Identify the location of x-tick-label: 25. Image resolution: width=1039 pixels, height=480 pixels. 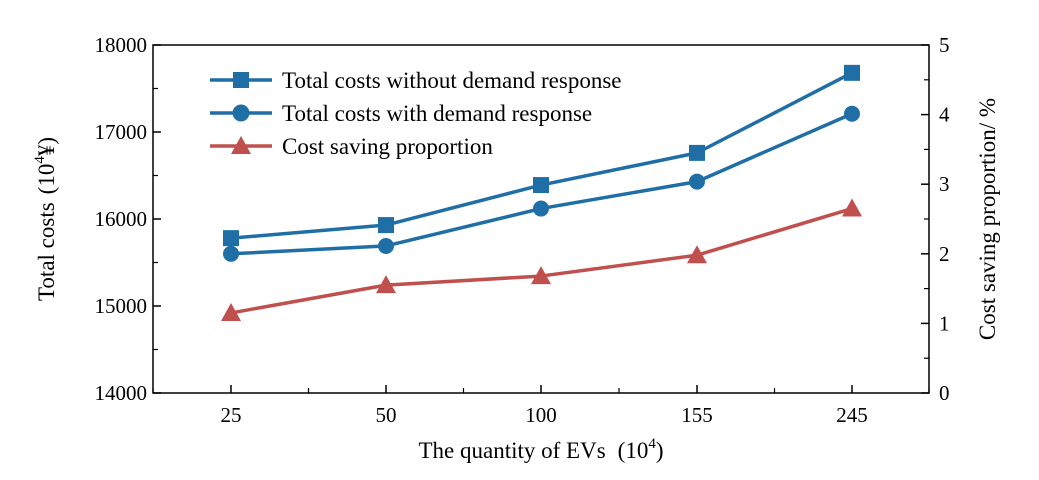
(231, 415).